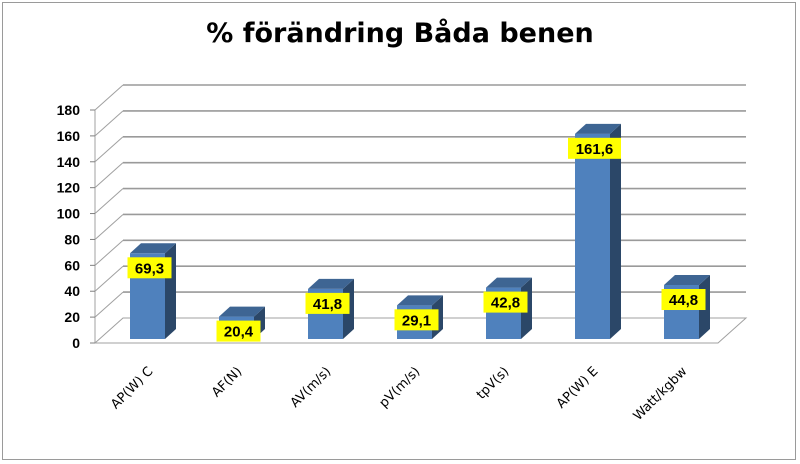 The height and width of the screenshot is (464, 800). Describe the element at coordinates (661, 394) in the screenshot. I see `category-label: Watt/kgbw` at that location.